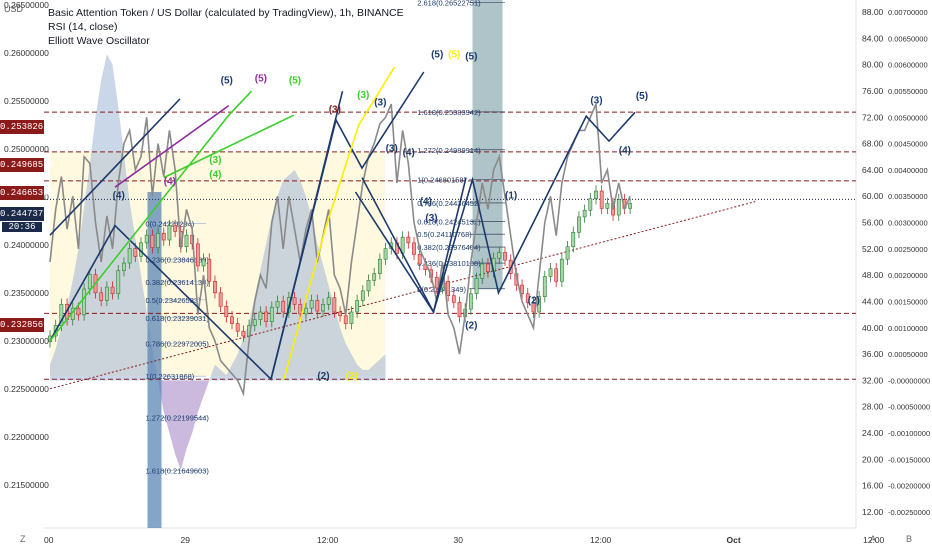  What do you see at coordinates (909, 433) in the screenshot?
I see `ewo-axis-tick: -0.00100000` at bounding box center [909, 433].